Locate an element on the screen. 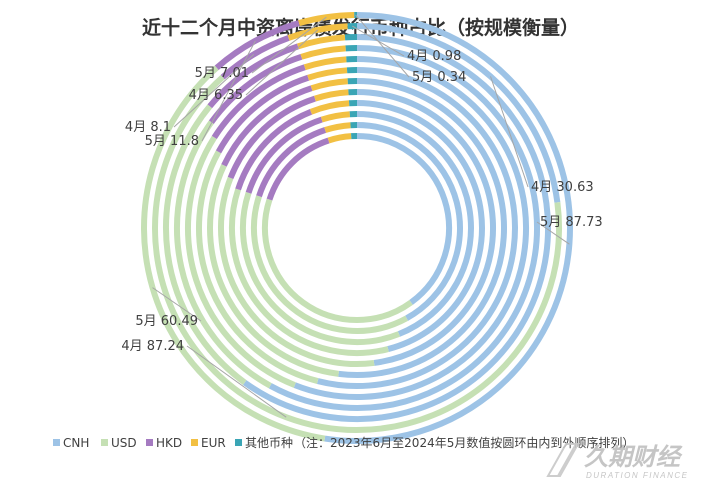 Image resolution: width=721 pixels, height=483 pixels. ring-9-hkd-arc is located at coordinates (255, 88).